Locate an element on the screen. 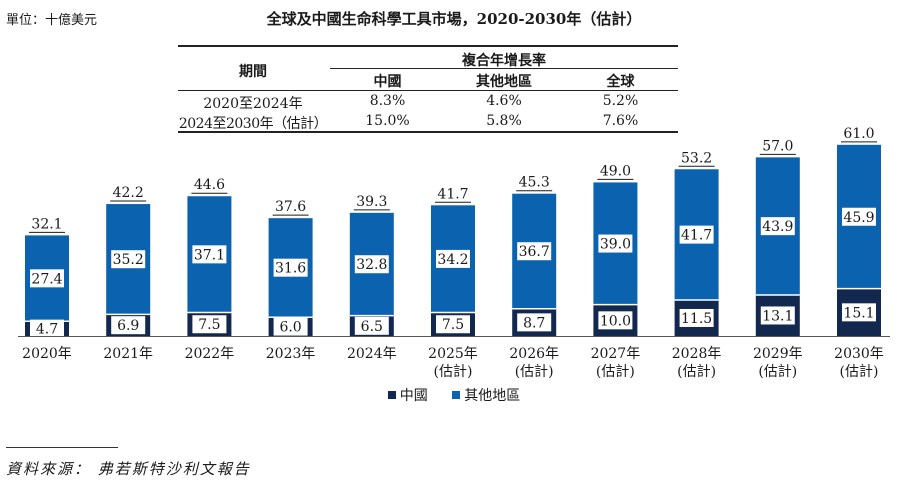 The image size is (908, 488). legend-item-other: 其他地區 is located at coordinates (486, 395).